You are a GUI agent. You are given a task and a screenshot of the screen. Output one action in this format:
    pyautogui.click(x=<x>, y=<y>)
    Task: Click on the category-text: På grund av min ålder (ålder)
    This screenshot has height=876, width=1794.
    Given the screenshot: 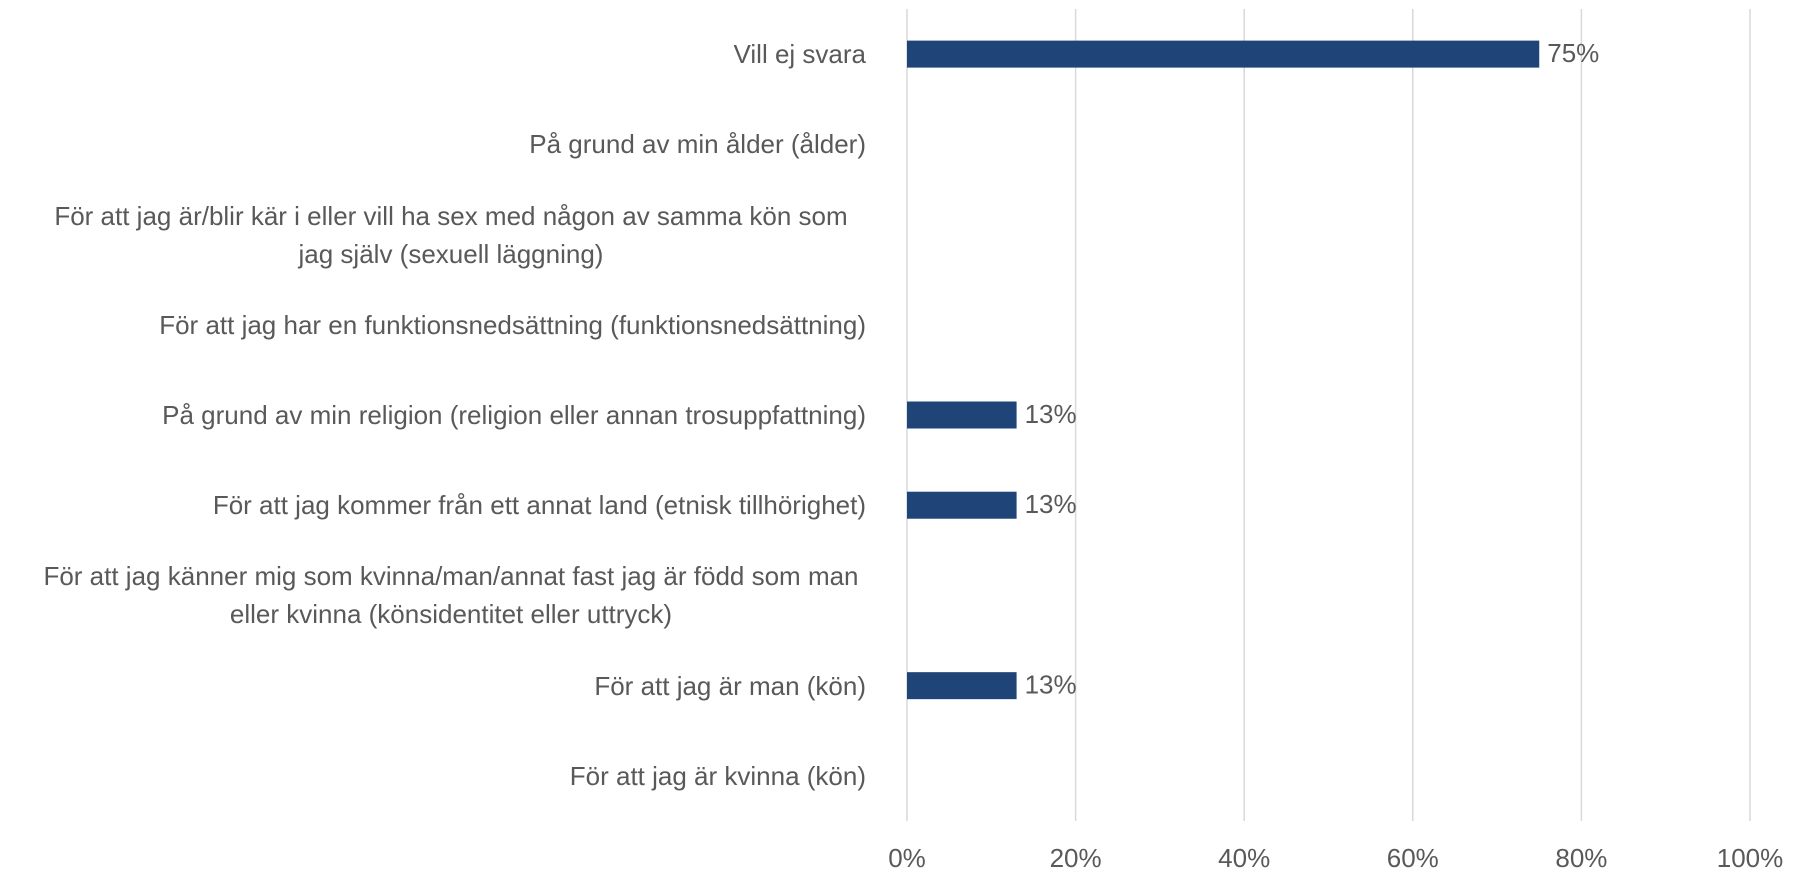 What is the action you would take?
    pyautogui.click(x=697, y=144)
    